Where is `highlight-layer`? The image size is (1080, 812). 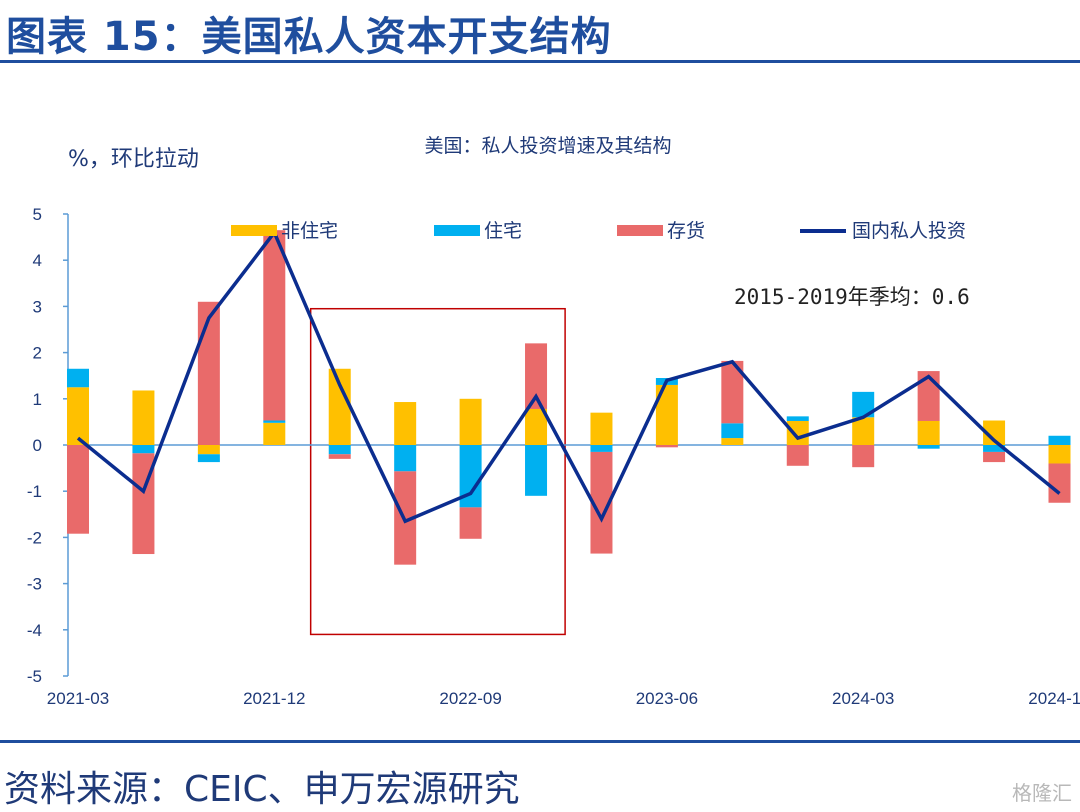
highlight-layer is located at coordinates (437, 471).